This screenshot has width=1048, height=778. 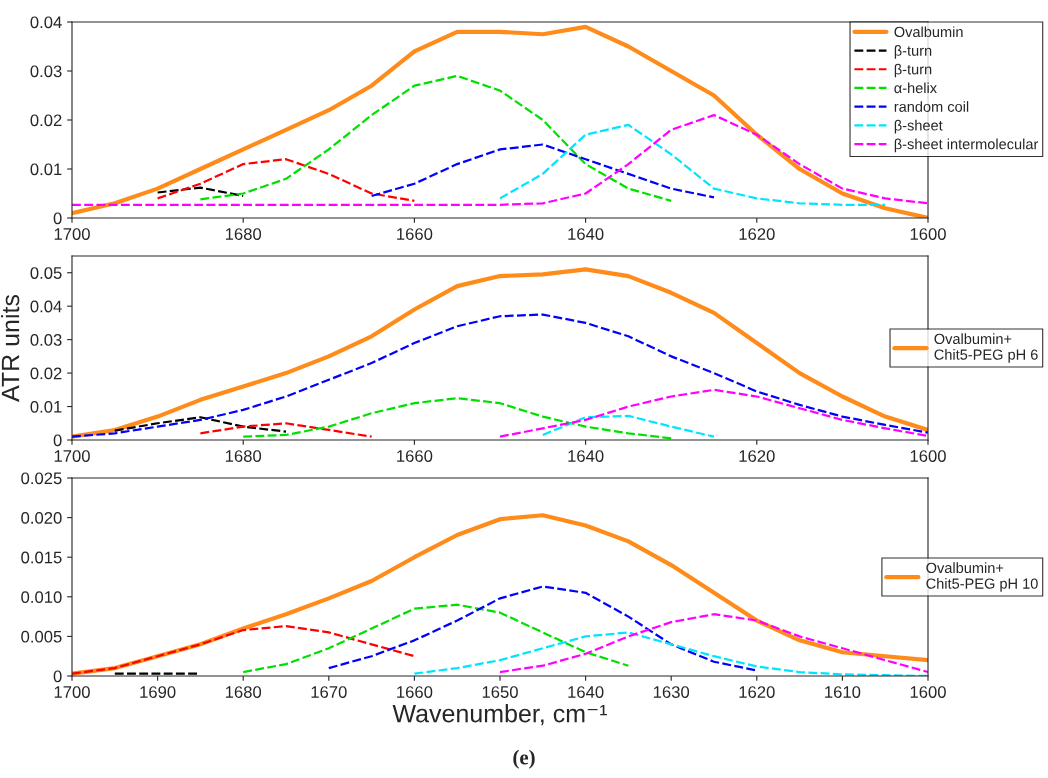 What do you see at coordinates (843, 692) in the screenshot?
I see `x-tick-label: 1610` at bounding box center [843, 692].